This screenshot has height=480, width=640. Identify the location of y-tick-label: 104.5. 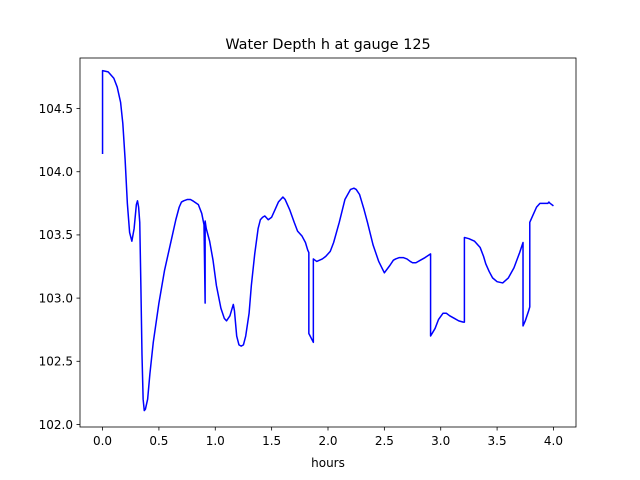
(56, 109).